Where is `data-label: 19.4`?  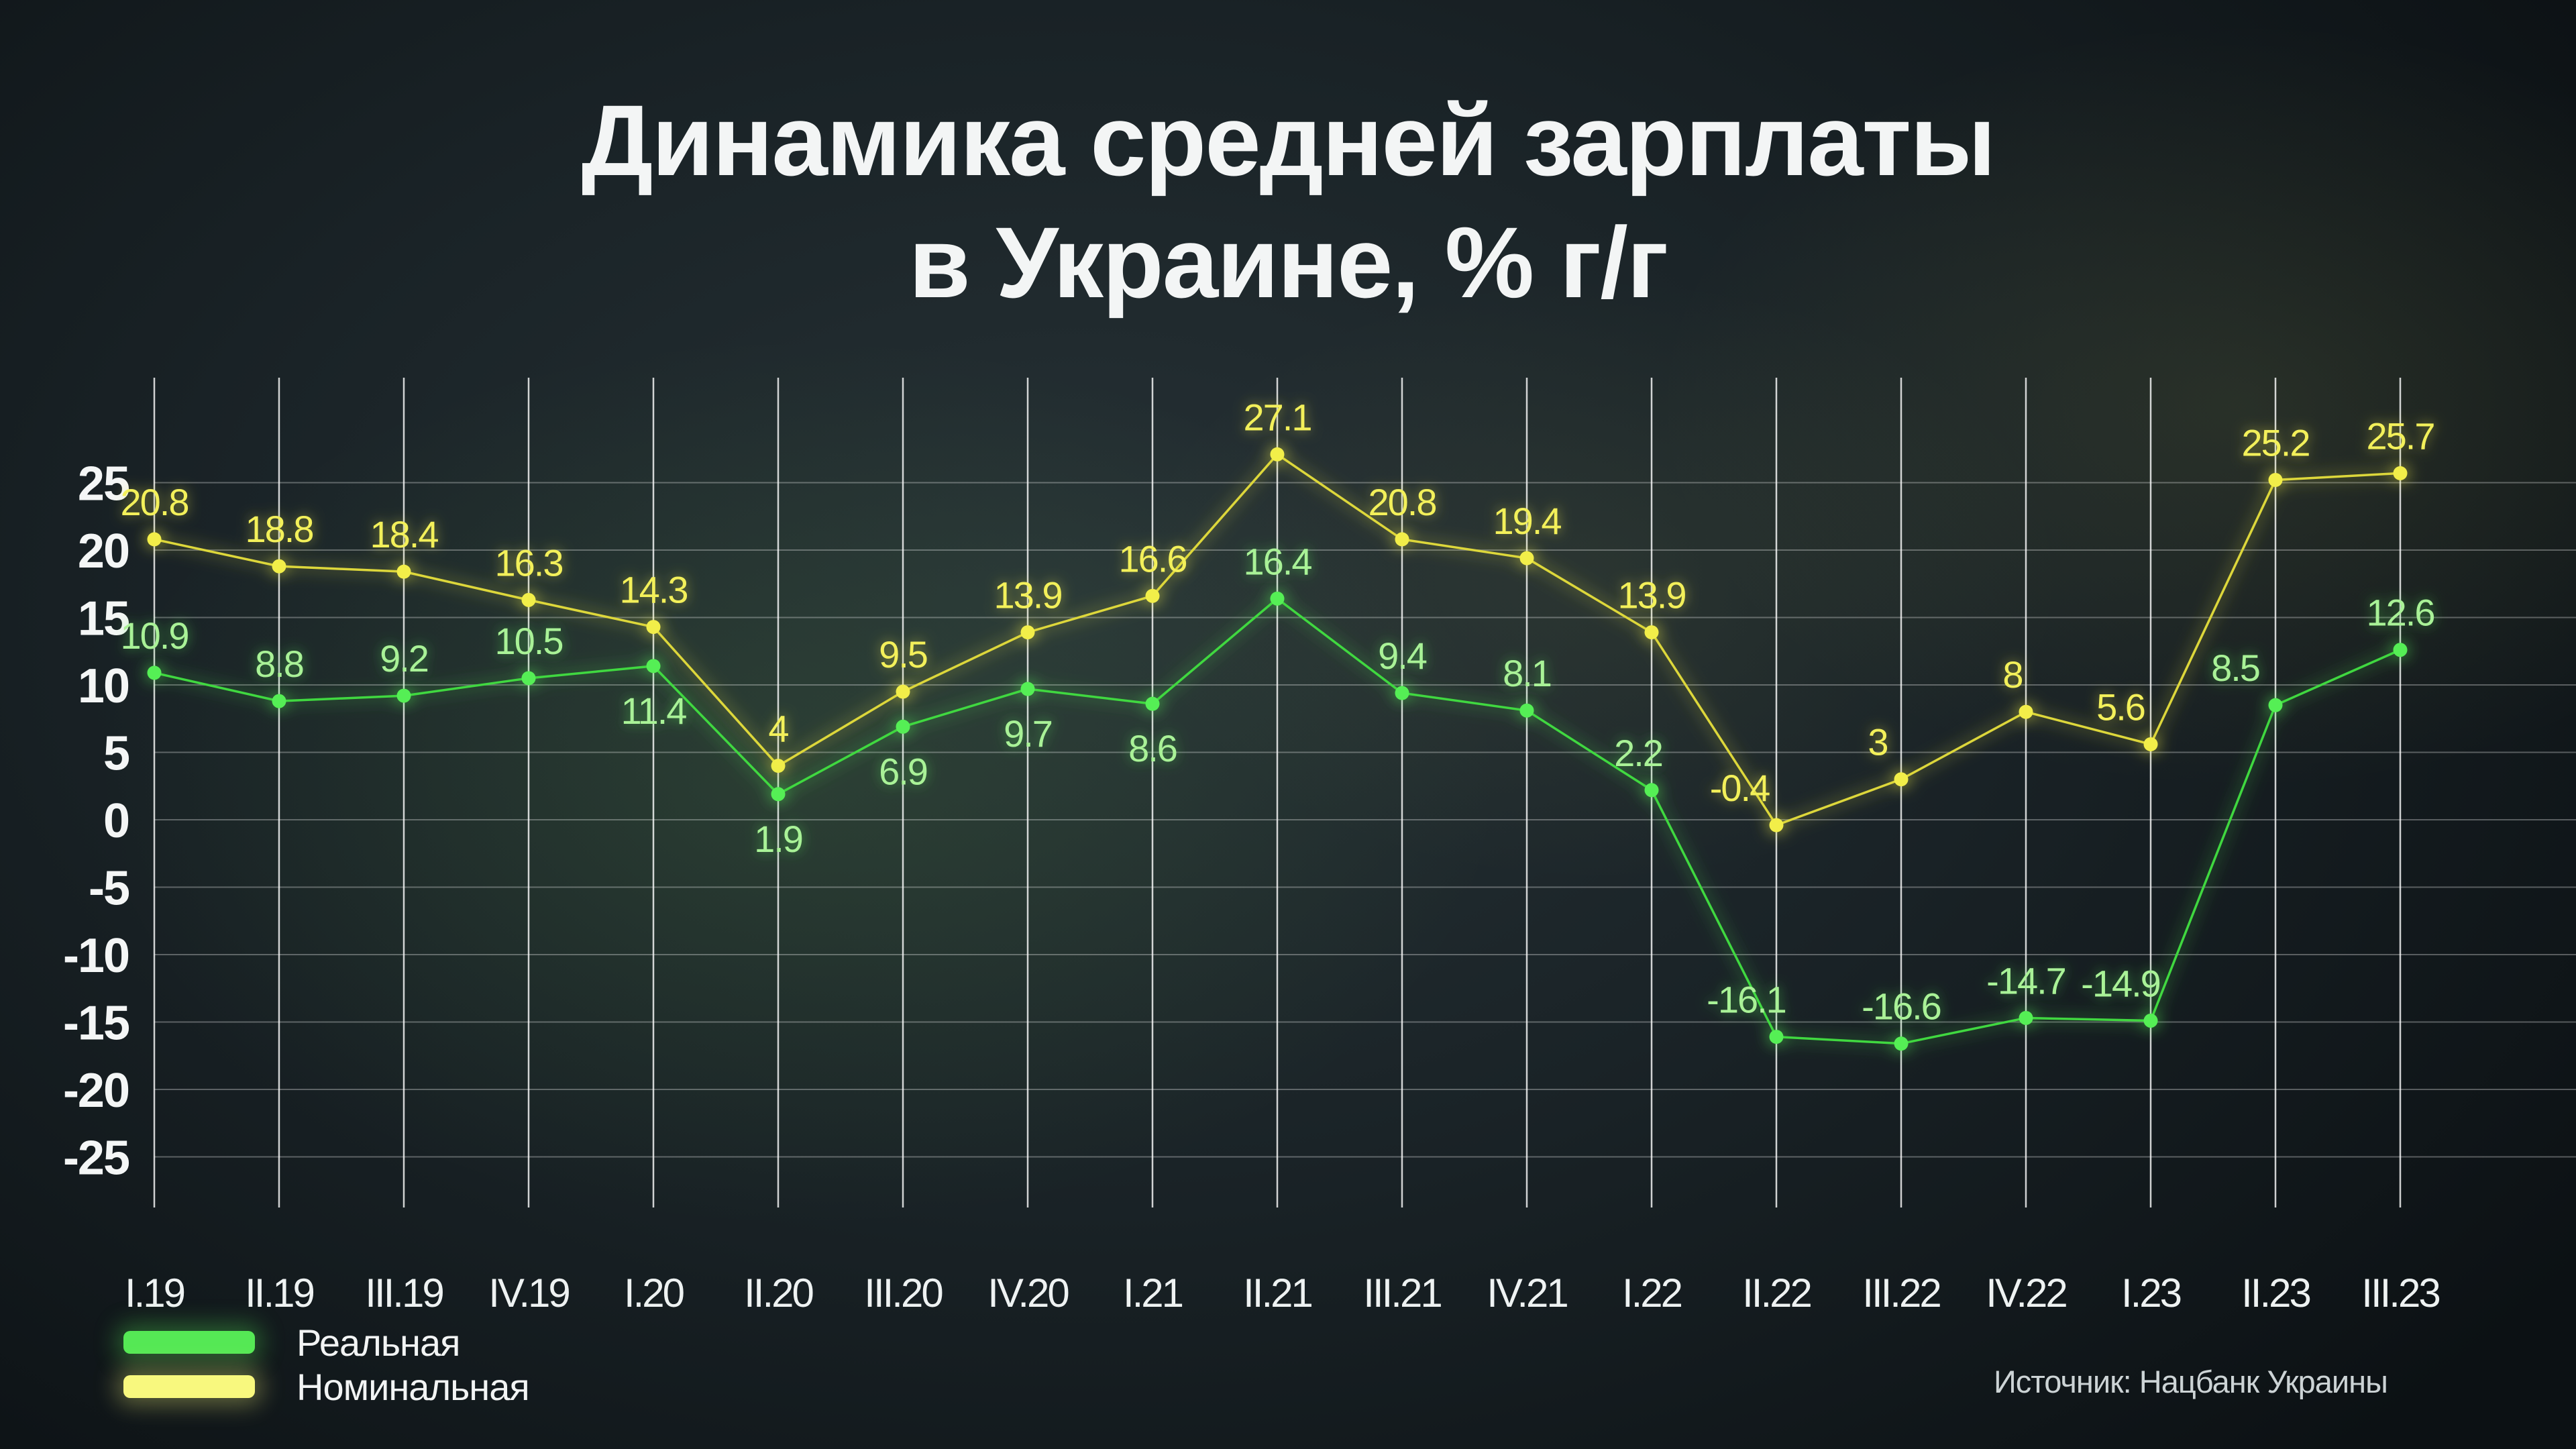 data-label: 19.4 is located at coordinates (1527, 521).